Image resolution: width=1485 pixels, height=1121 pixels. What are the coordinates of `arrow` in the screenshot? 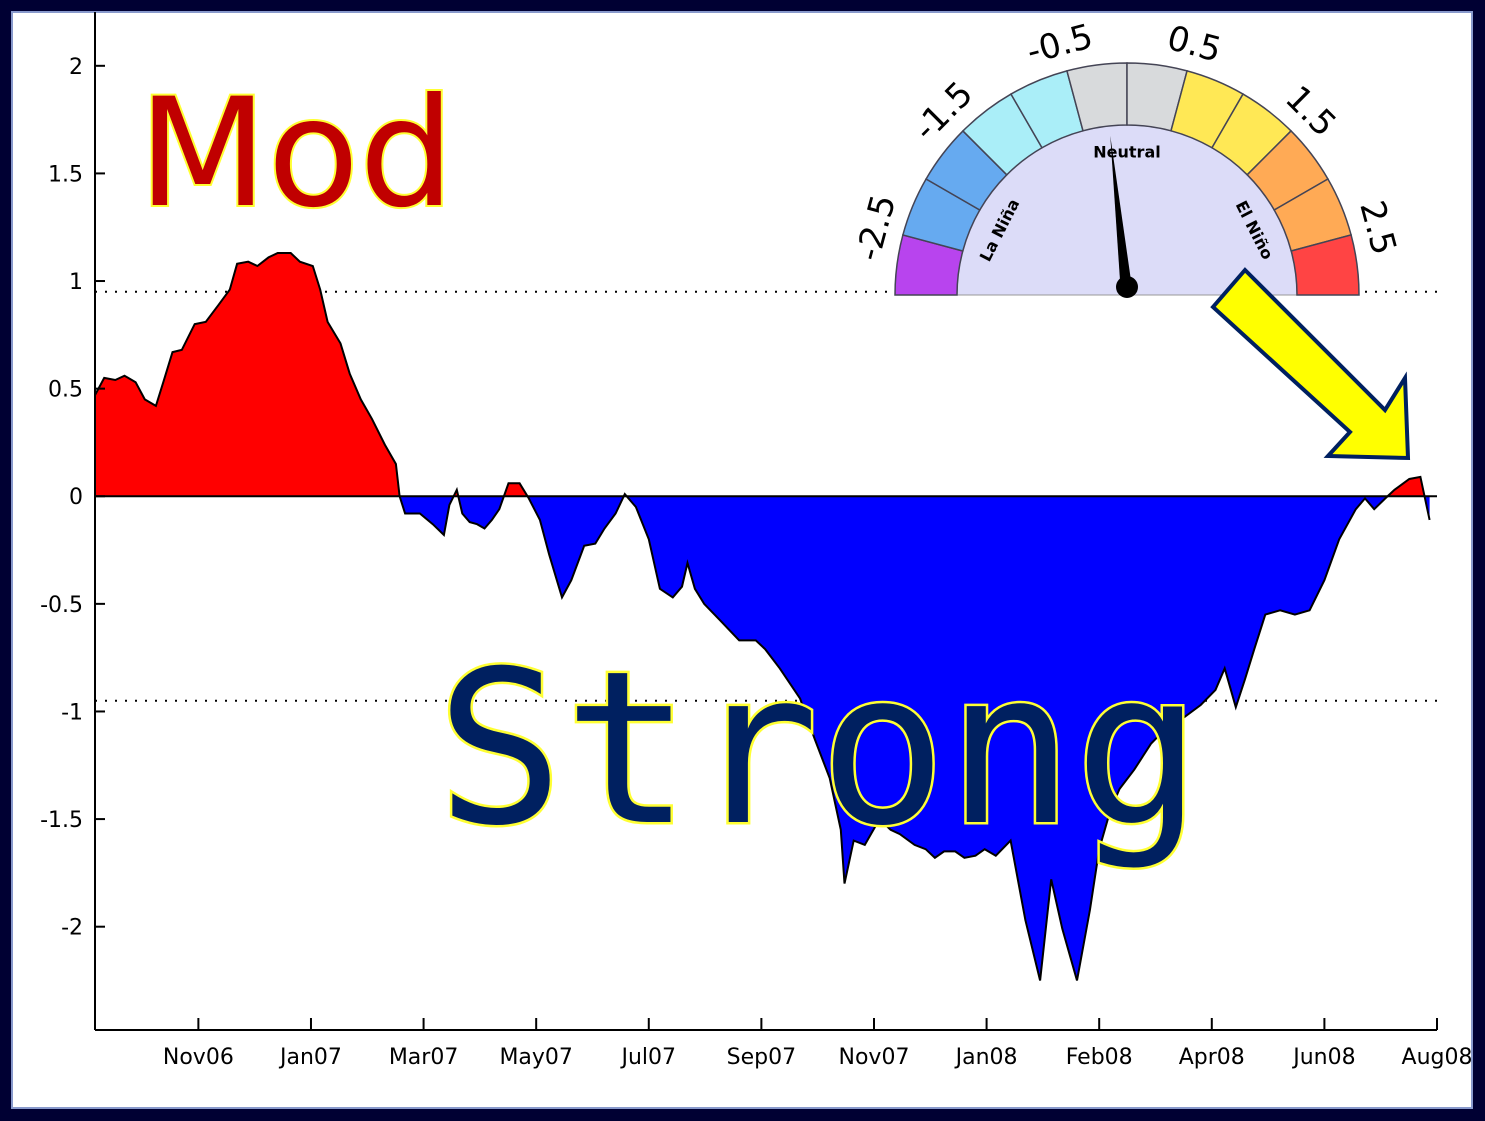 It's located at (1310, 364).